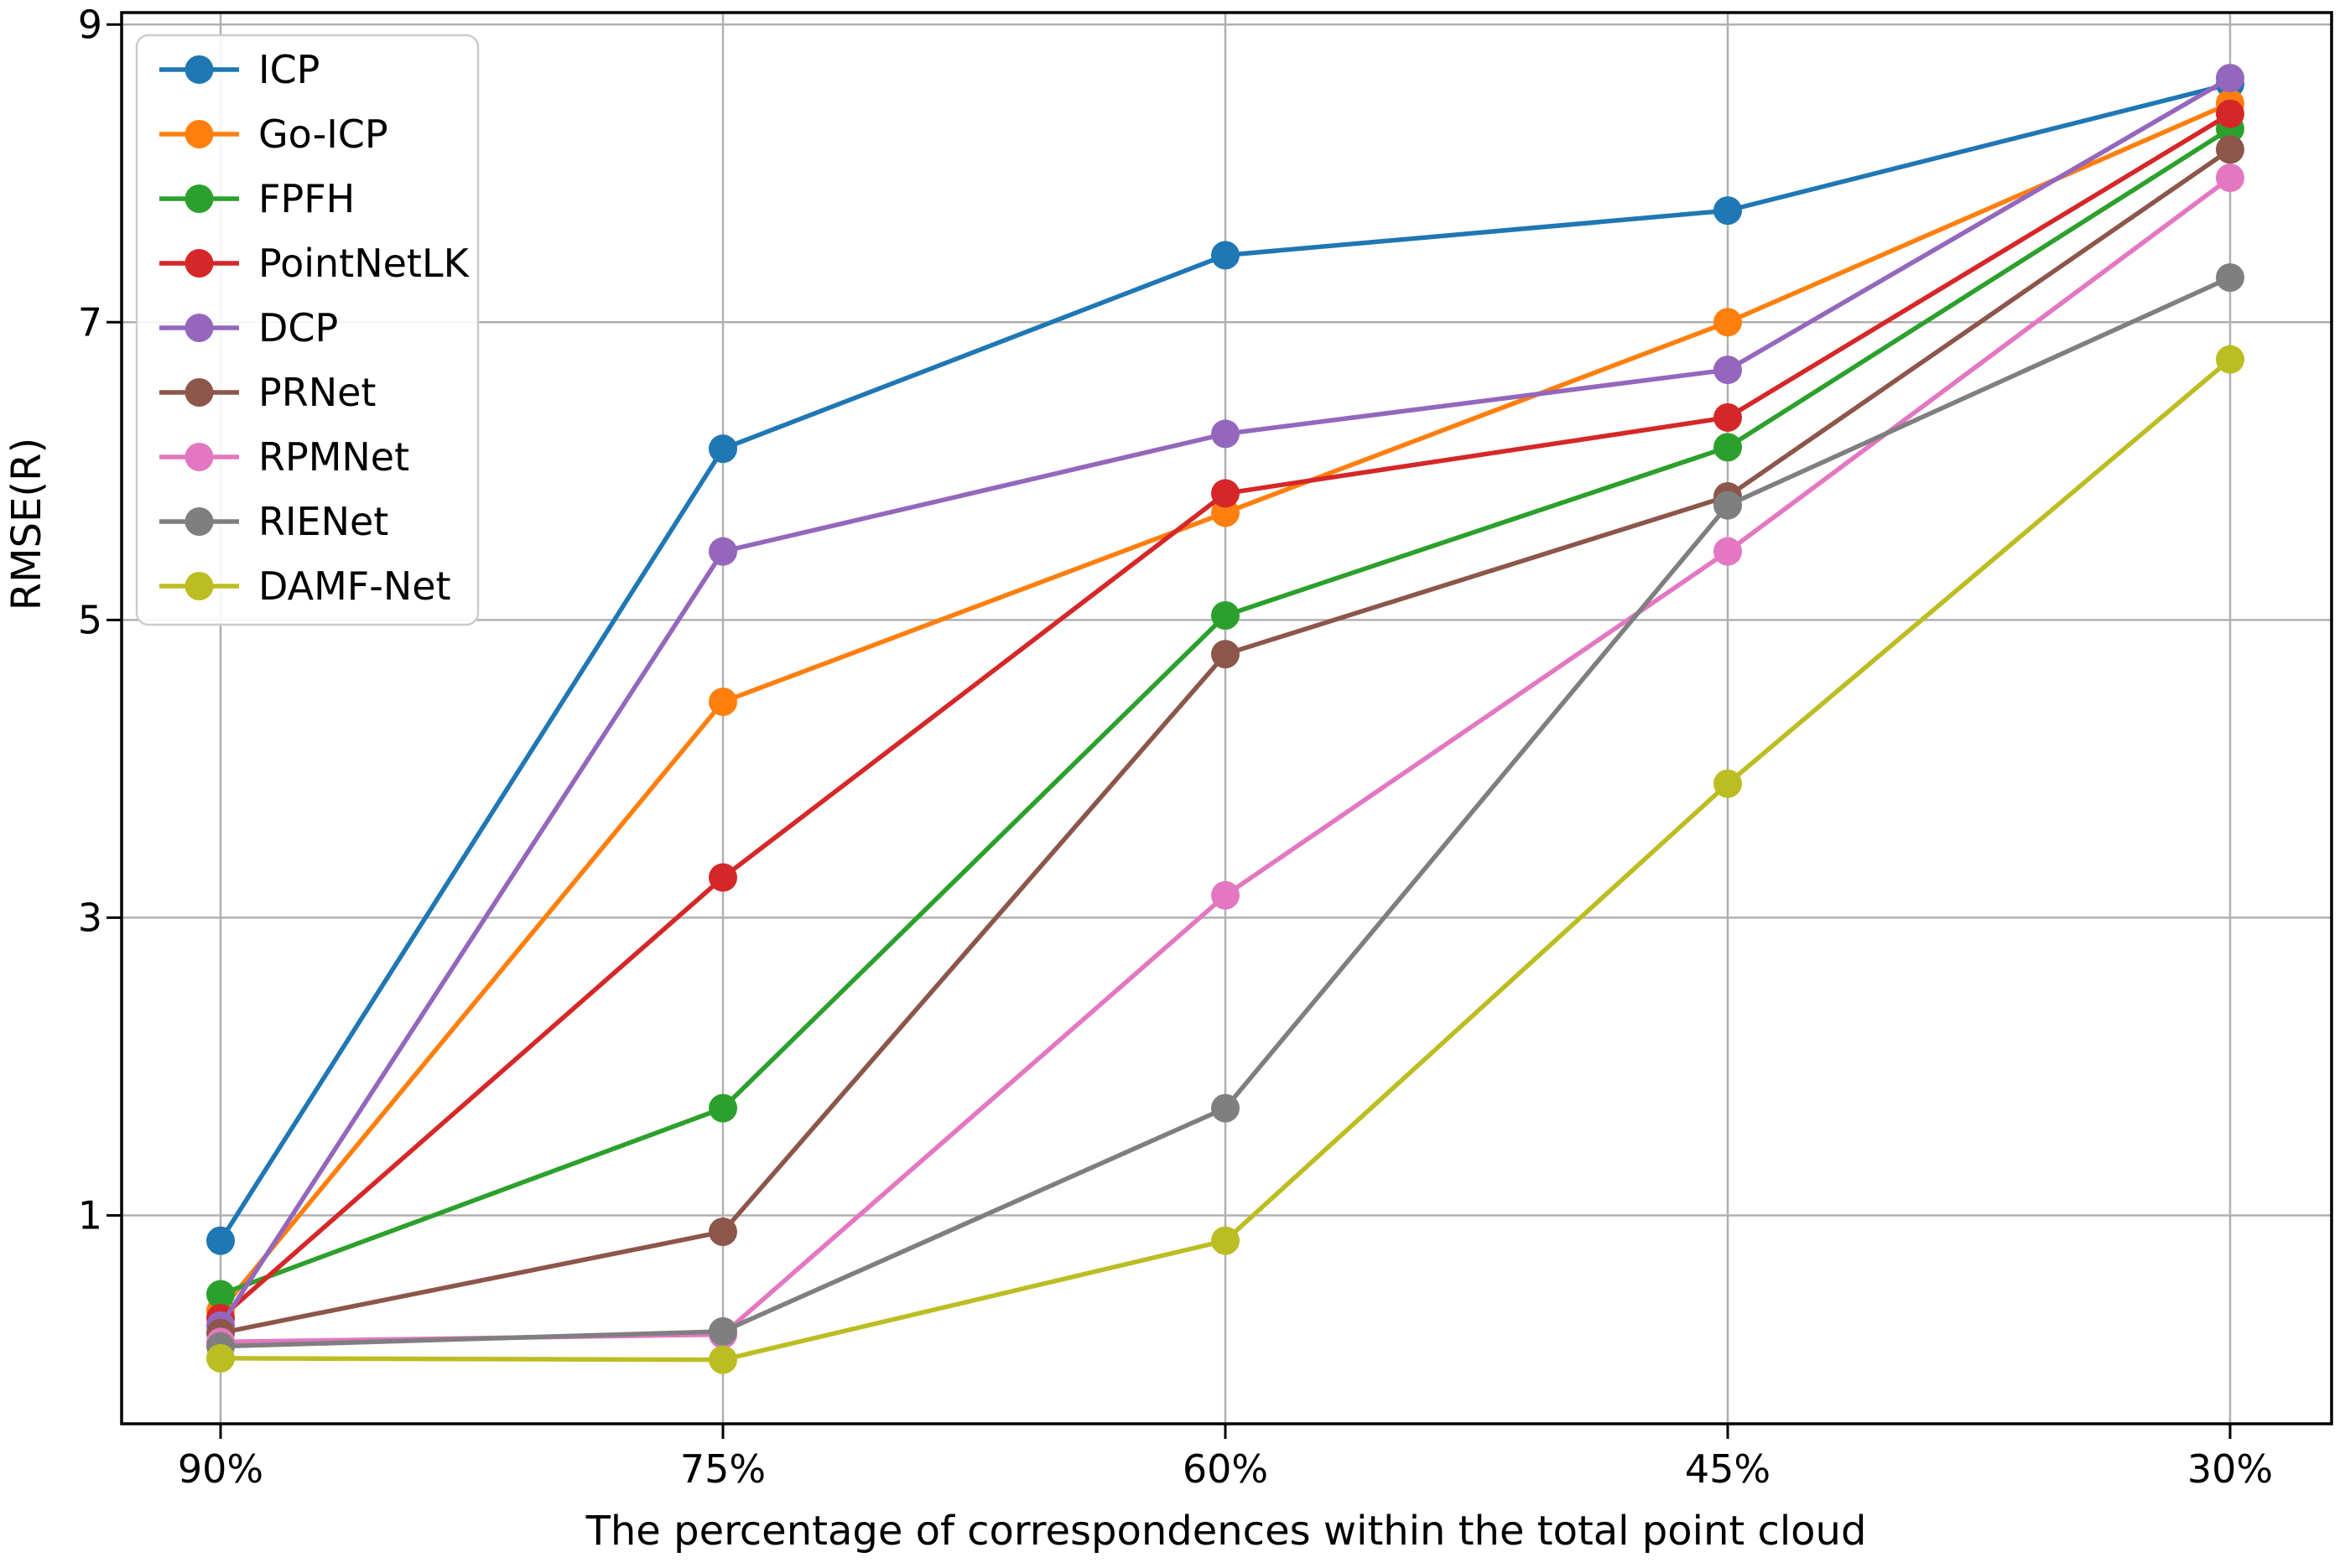  What do you see at coordinates (723, 1469) in the screenshot?
I see `x-tick-label: 75%` at bounding box center [723, 1469].